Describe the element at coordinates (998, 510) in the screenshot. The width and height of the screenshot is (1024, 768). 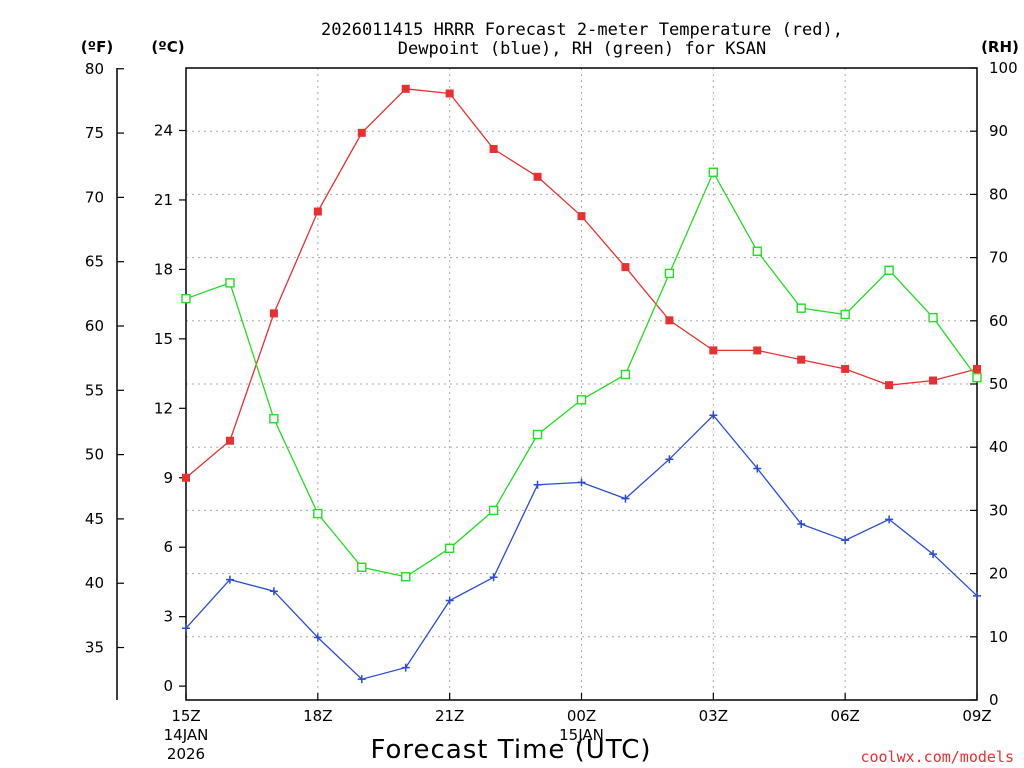
I see `rh-tick-label: 30` at that location.